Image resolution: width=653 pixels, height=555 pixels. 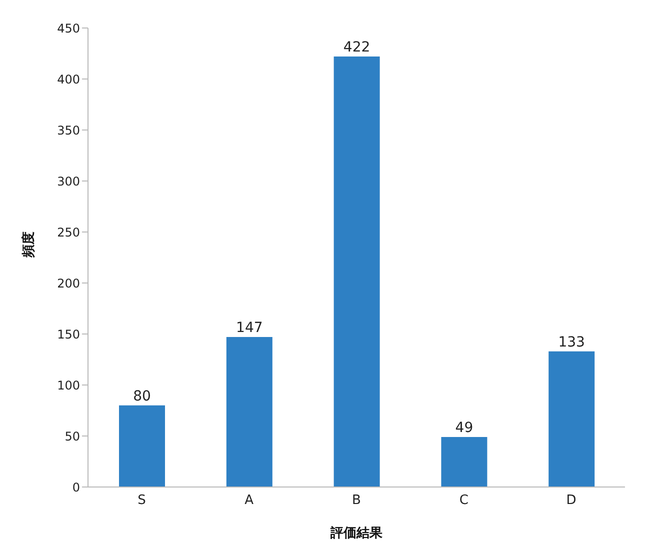 I want to click on y-tick-label: 350, so click(x=68, y=130).